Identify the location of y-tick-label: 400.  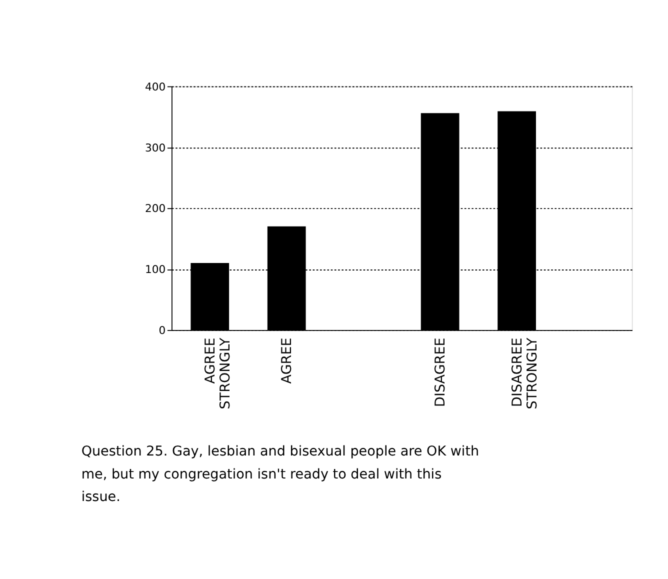
(155, 87).